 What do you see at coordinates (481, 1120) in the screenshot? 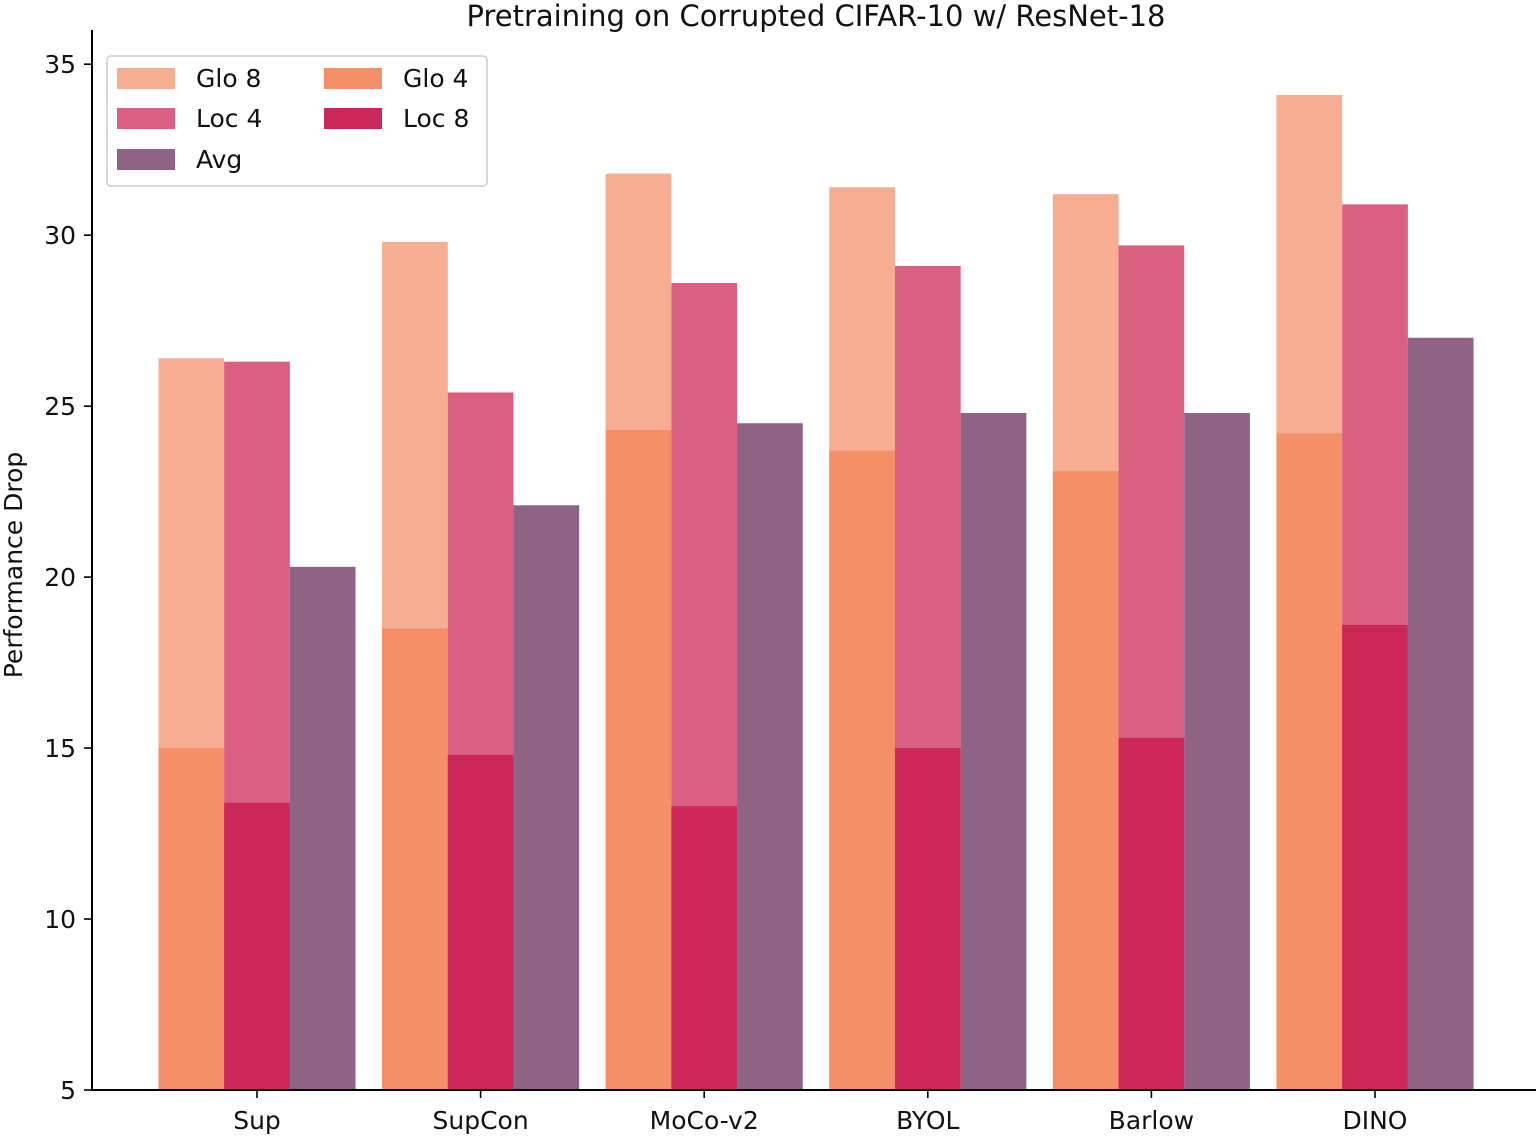
I see `x-tick-label: SupCon` at bounding box center [481, 1120].